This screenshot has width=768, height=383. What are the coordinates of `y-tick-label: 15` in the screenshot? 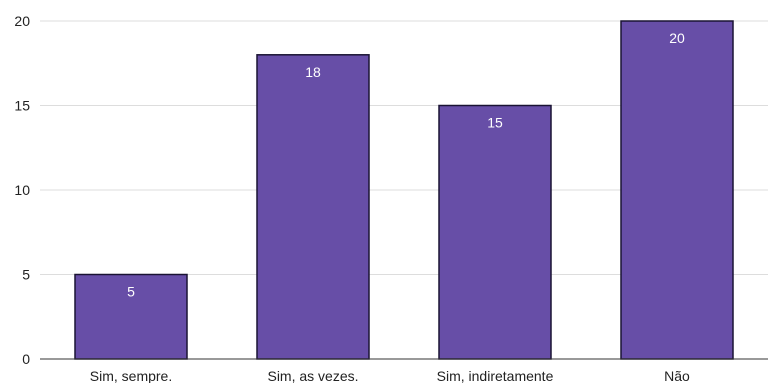 It's located at (22, 106).